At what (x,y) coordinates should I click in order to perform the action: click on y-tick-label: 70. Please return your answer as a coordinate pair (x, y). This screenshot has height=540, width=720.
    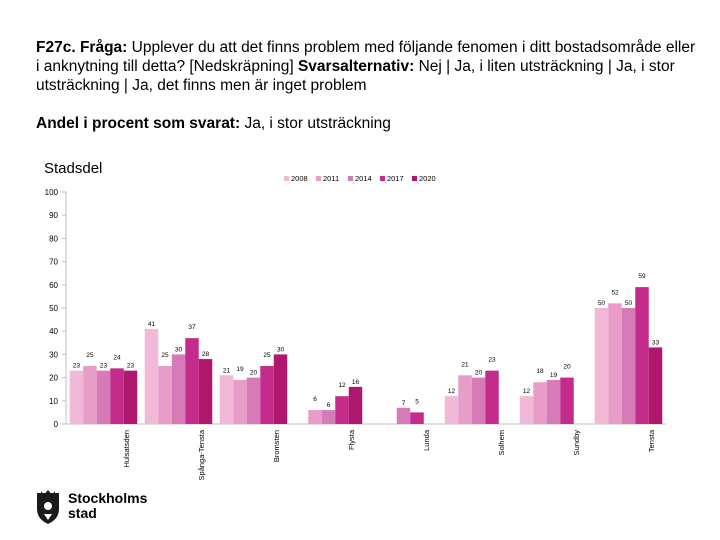
    Looking at the image, I should click on (53, 262).